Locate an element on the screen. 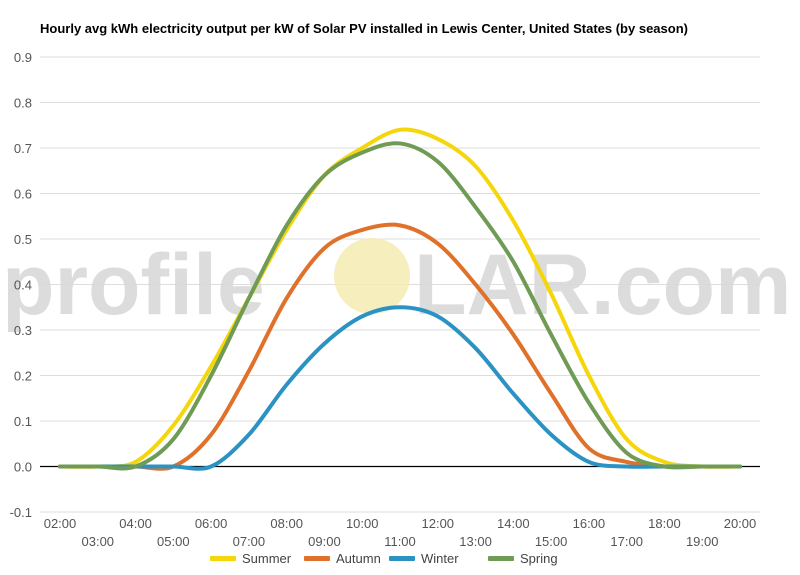 This screenshot has width=800, height=575. watermark-text-left: profile is located at coordinates (133, 285).